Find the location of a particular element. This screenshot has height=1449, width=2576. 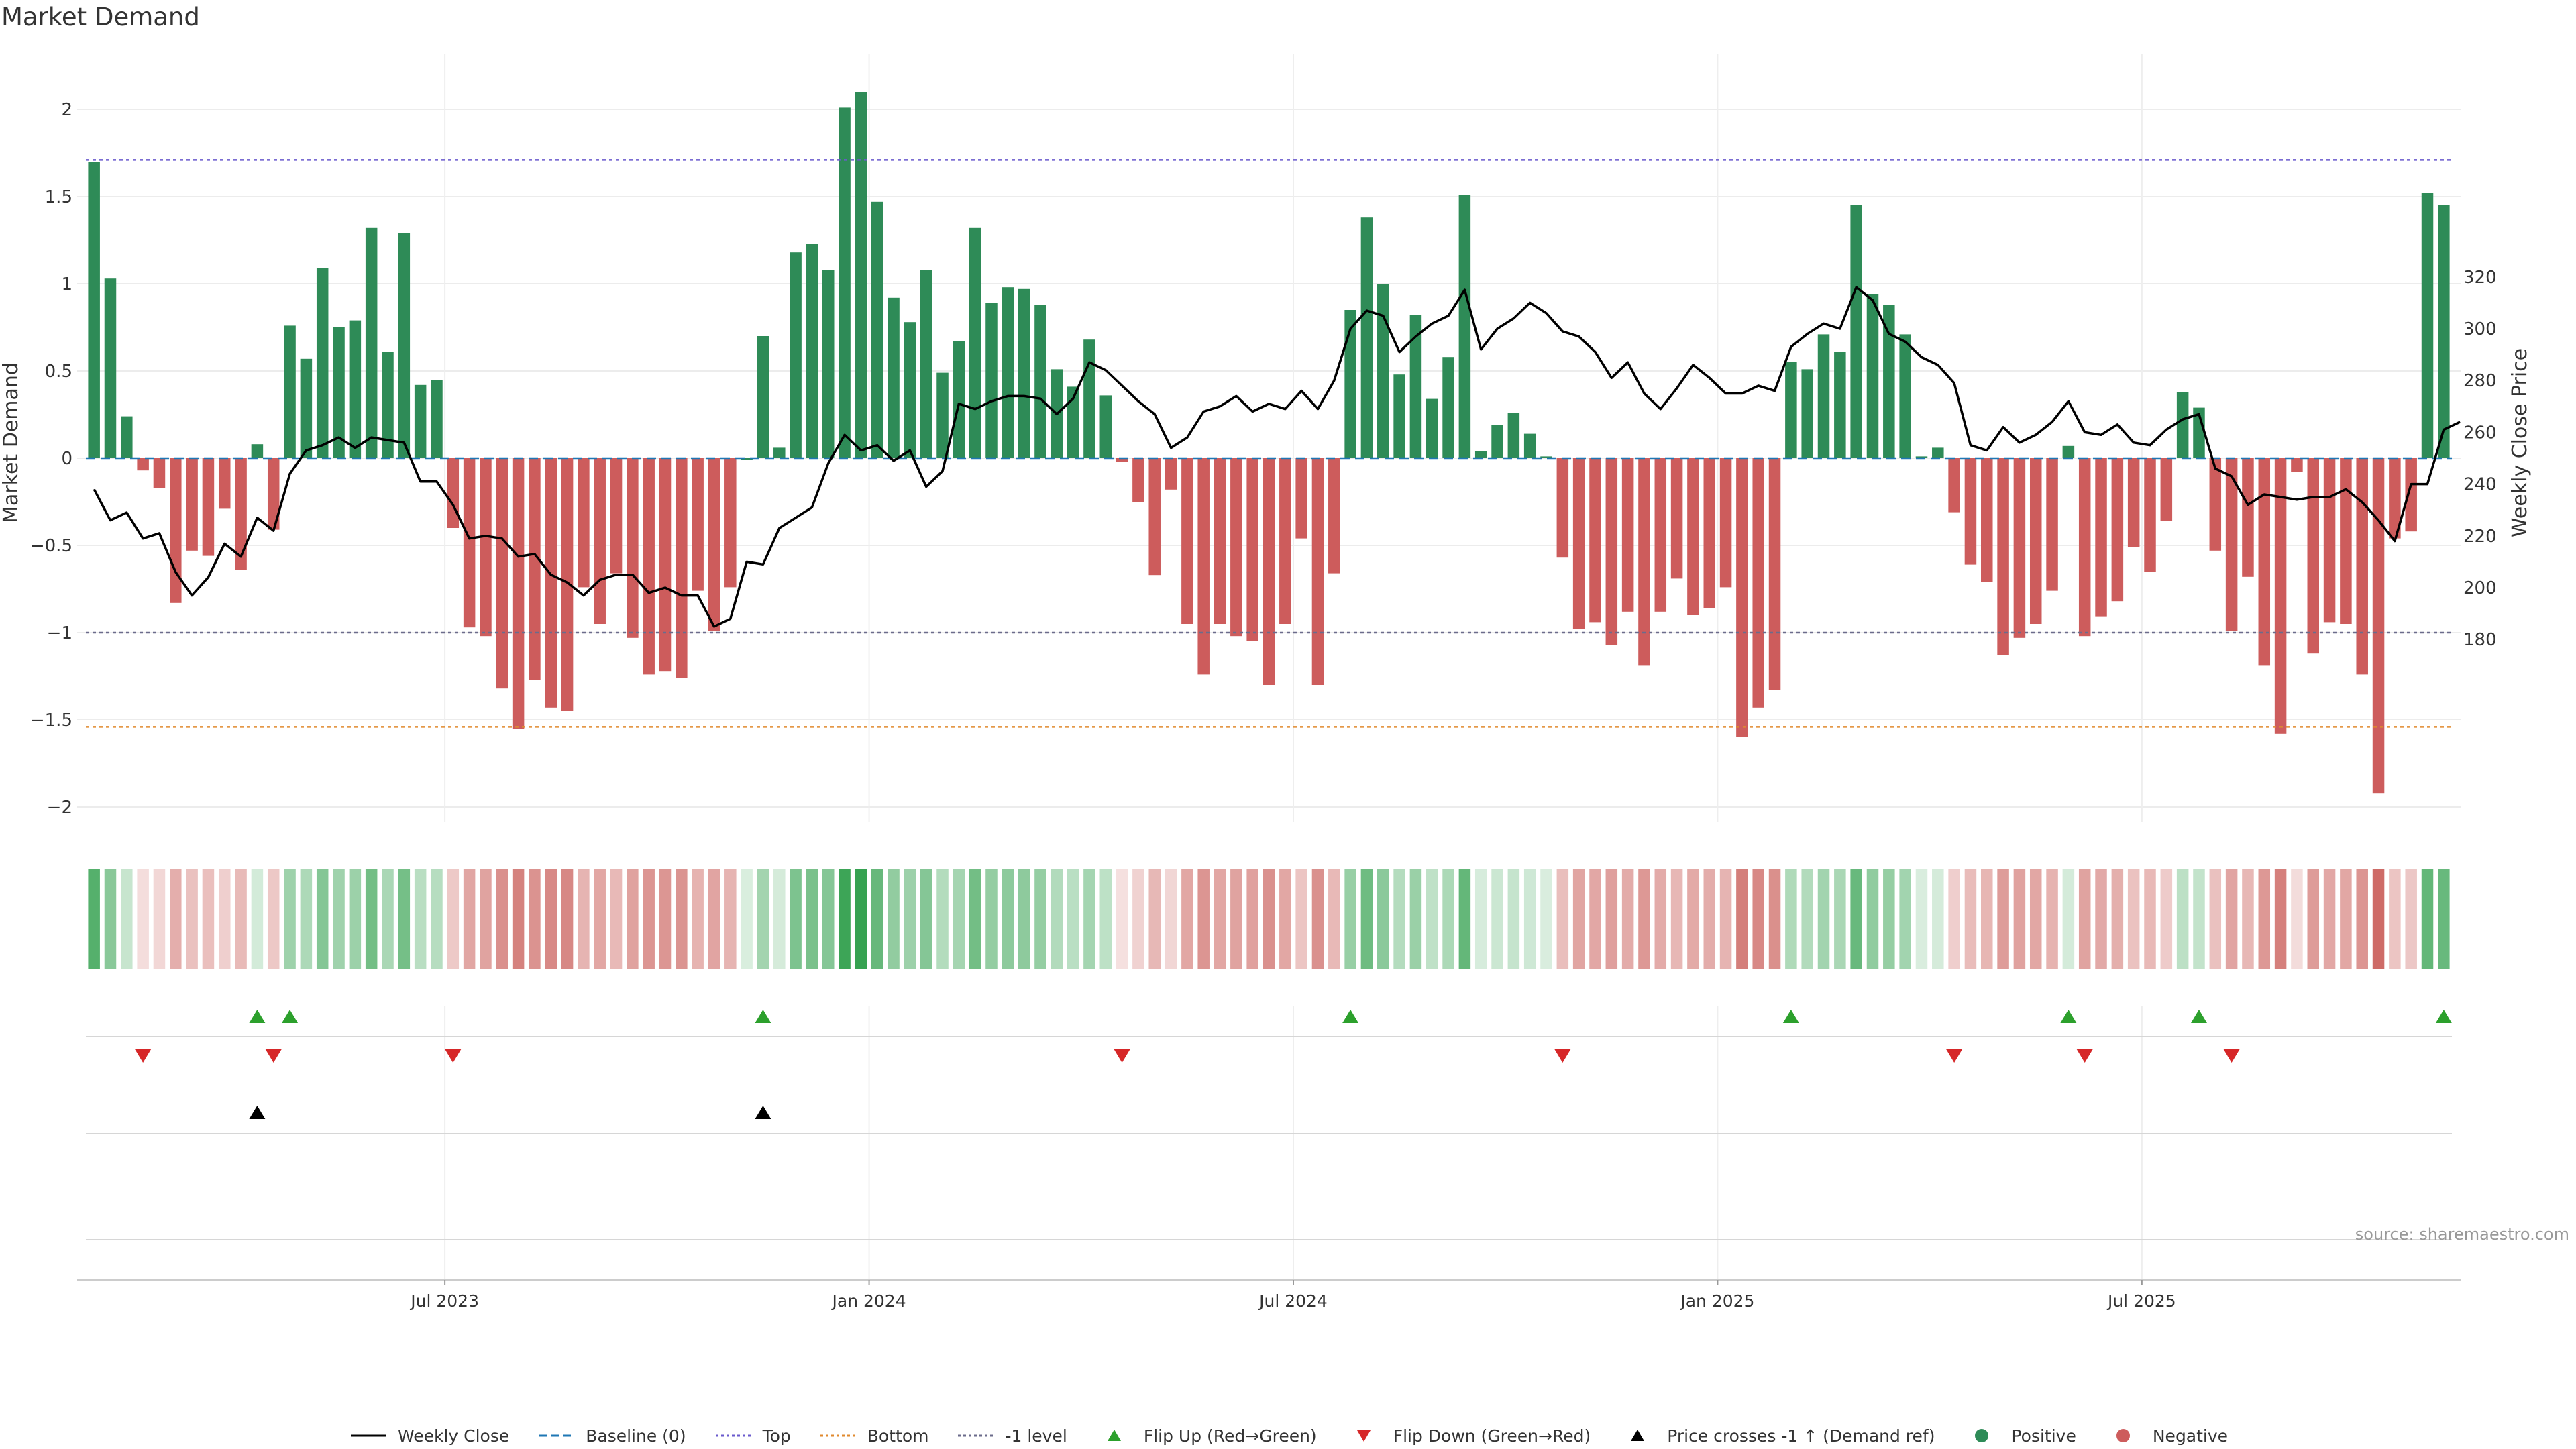

y2-tick-label: 180 is located at coordinates (2480, 640).